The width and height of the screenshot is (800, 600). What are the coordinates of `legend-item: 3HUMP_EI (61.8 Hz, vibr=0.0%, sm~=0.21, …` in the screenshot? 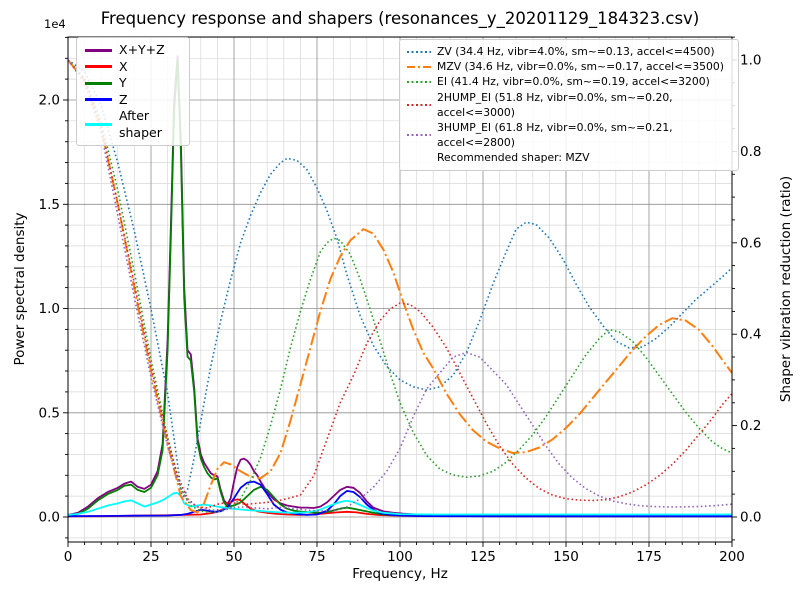 It's located at (569, 135).